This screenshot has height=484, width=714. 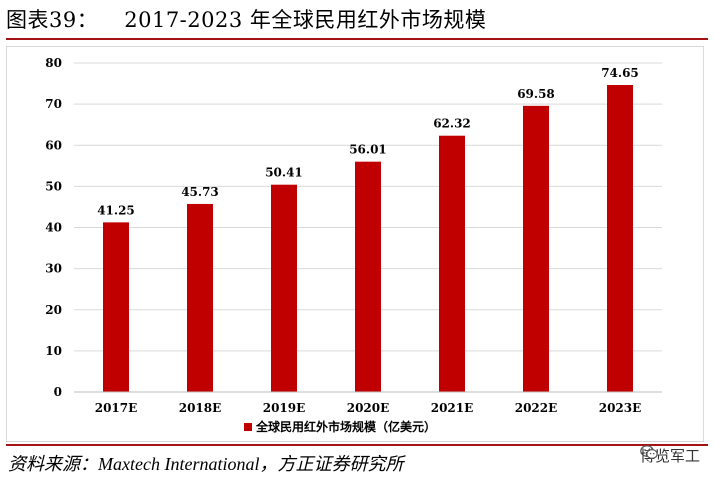 I want to click on legend: 全球民用红外市场规模（亿美元）, so click(x=340, y=426).